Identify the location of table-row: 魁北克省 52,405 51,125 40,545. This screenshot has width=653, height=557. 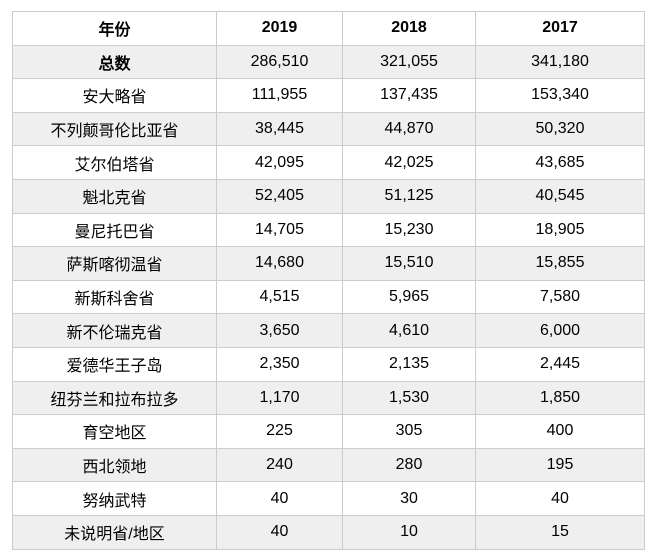
(328, 196).